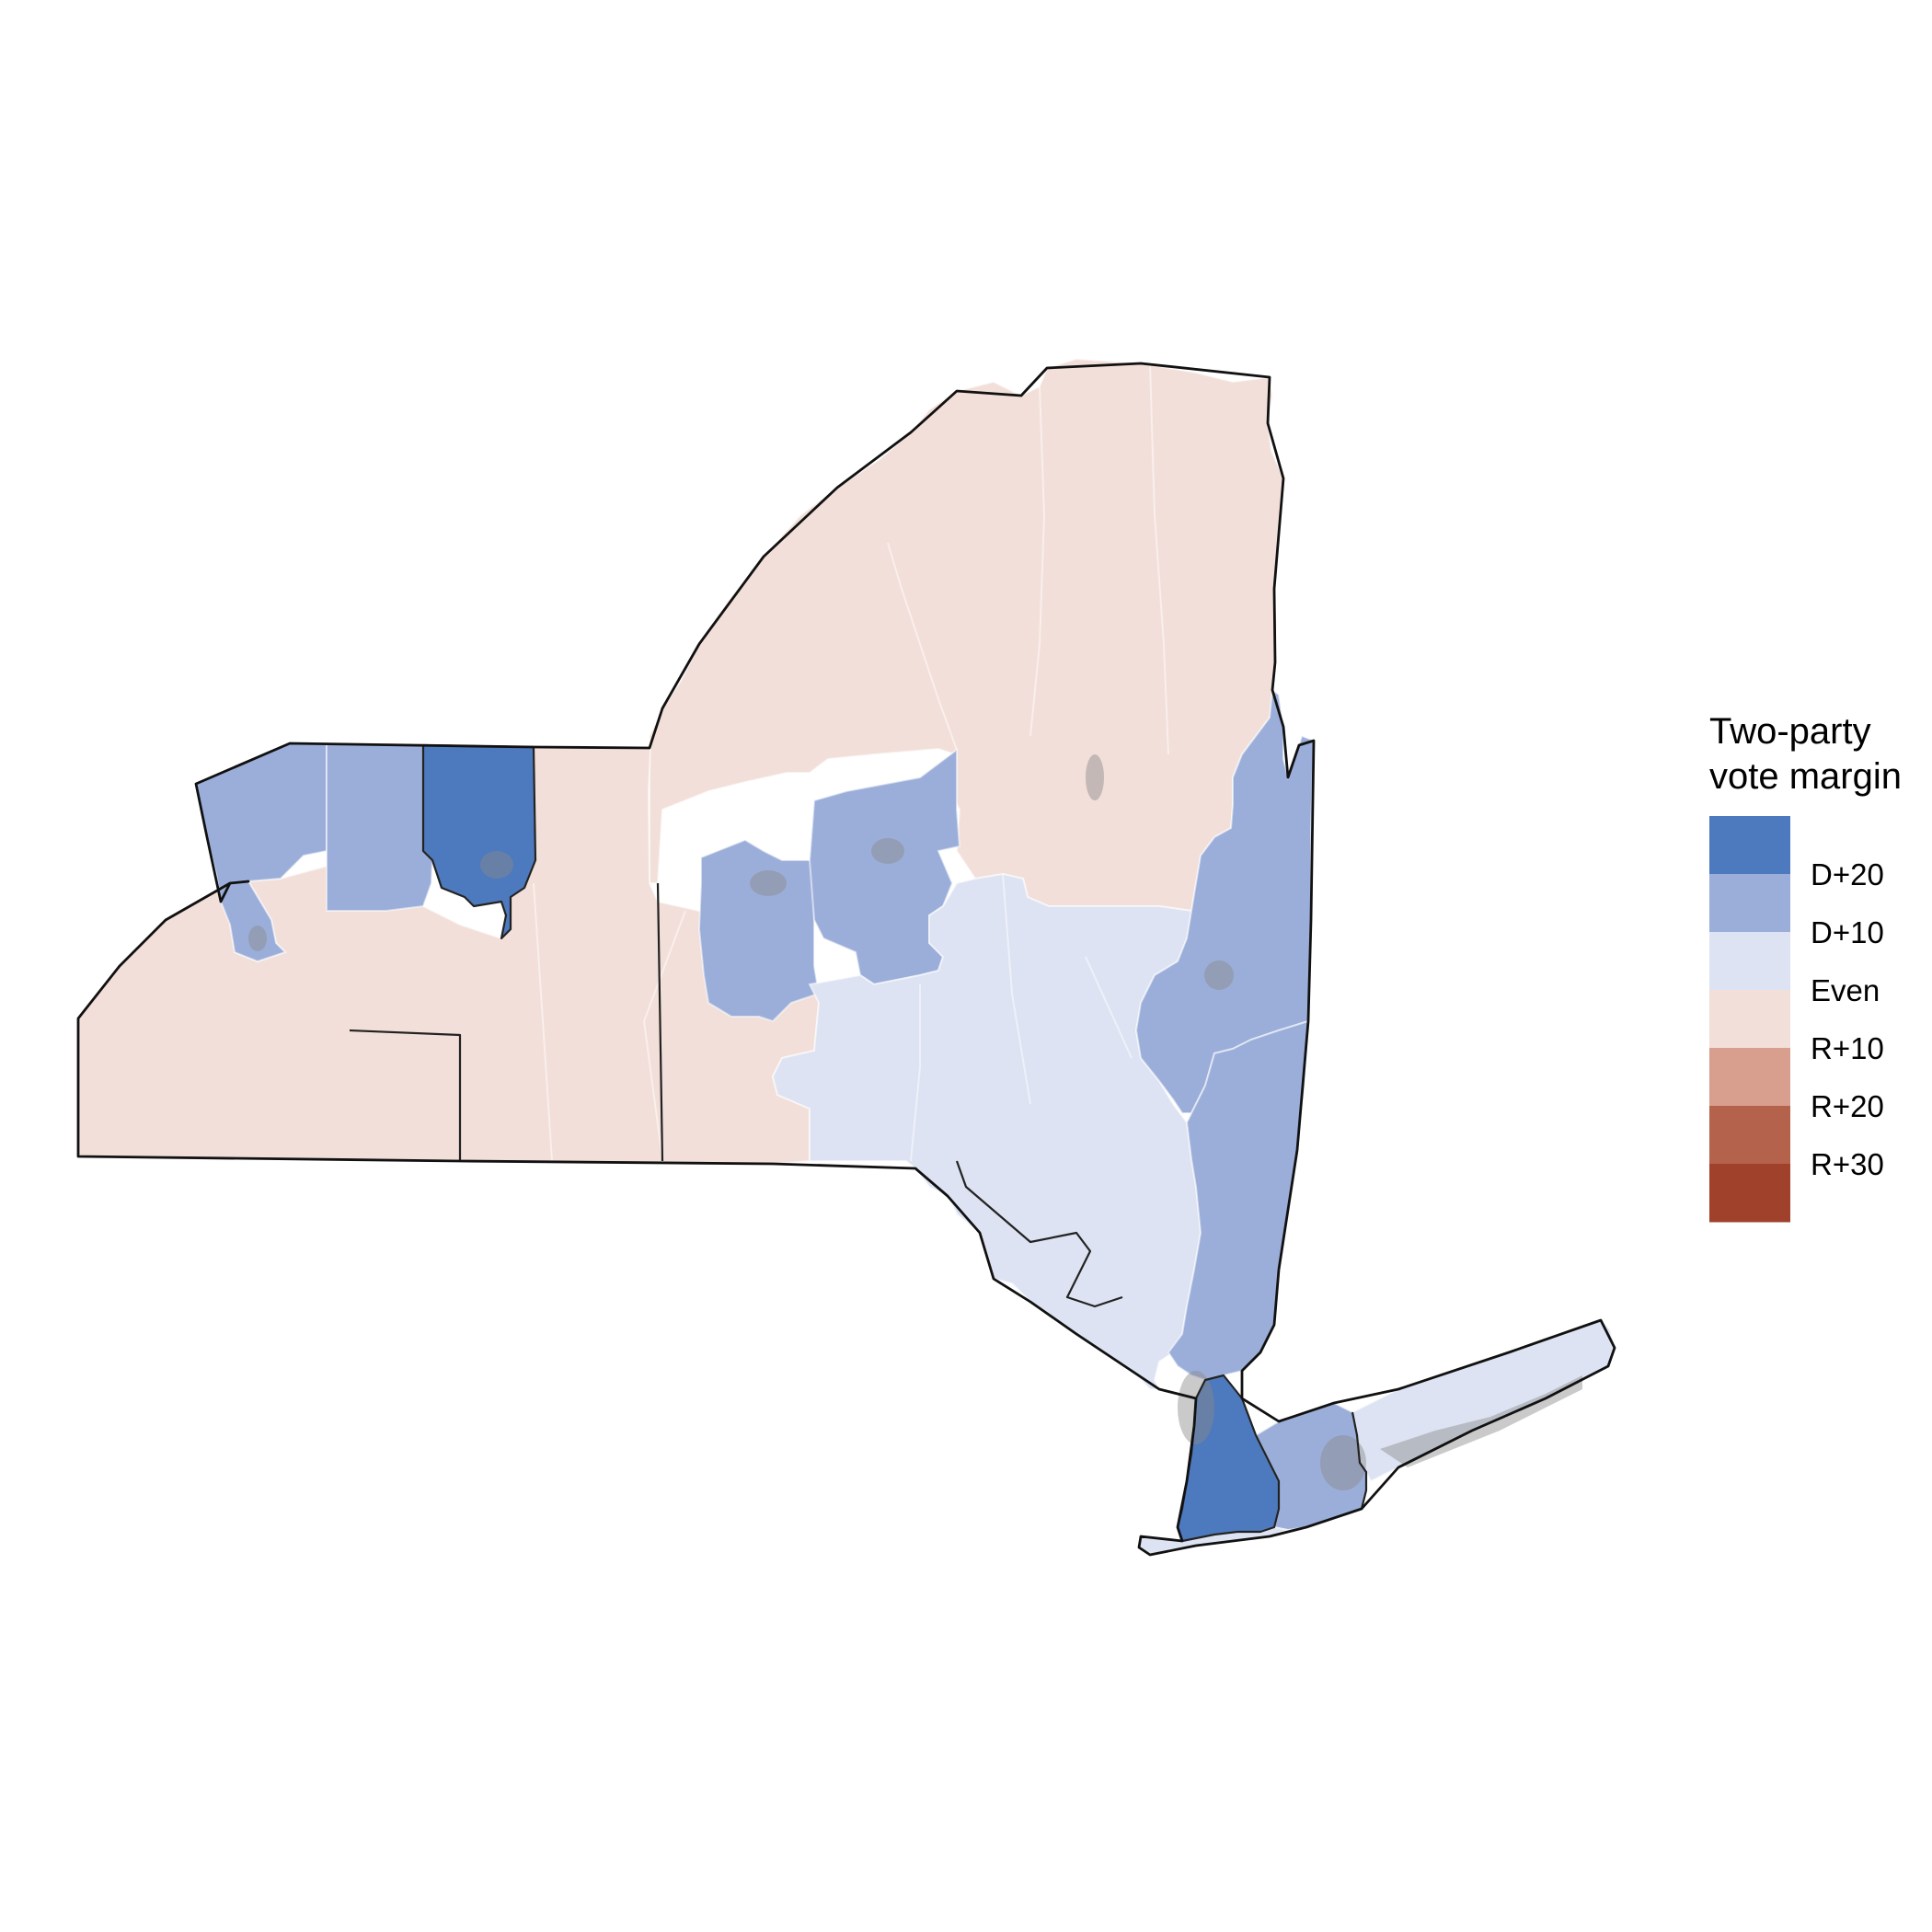  Describe the element at coordinates (1847, 1164) in the screenshot. I see `legend-label-5: R+30` at that location.